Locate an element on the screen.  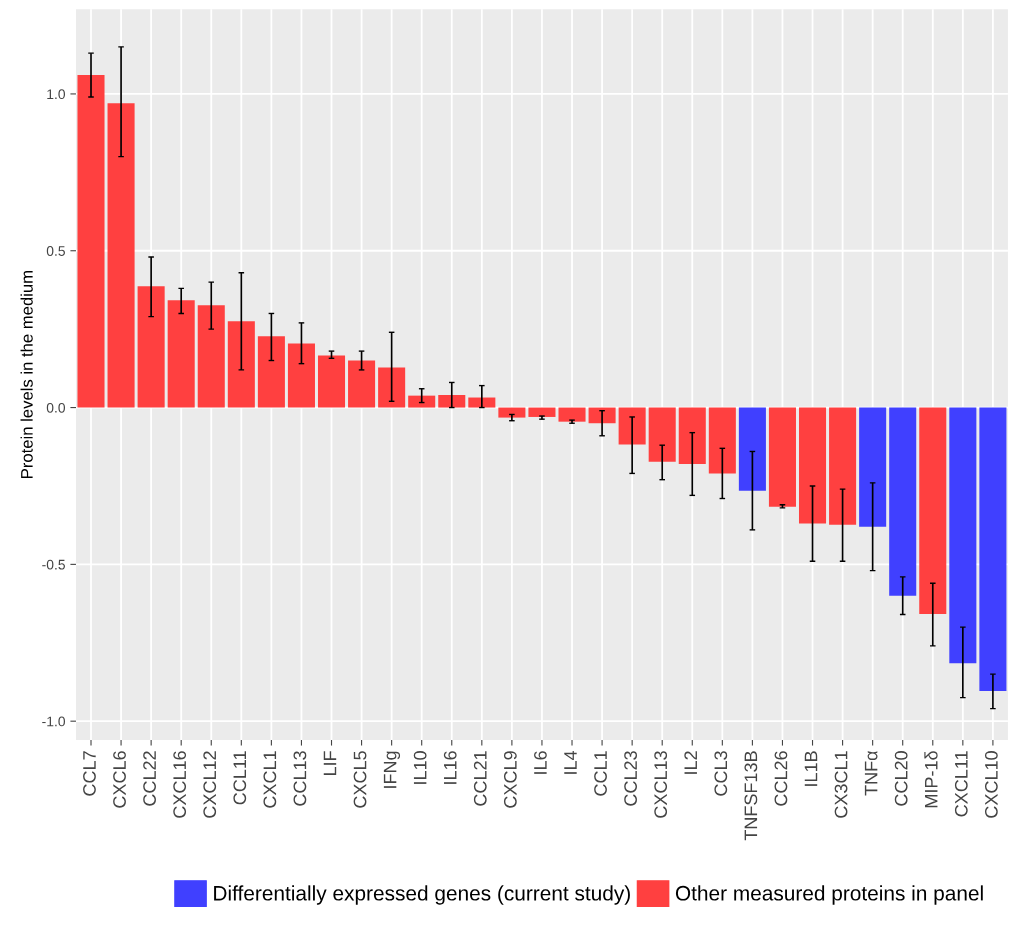
x-tick-label: CXCL5 is located at coordinates (360, 779).